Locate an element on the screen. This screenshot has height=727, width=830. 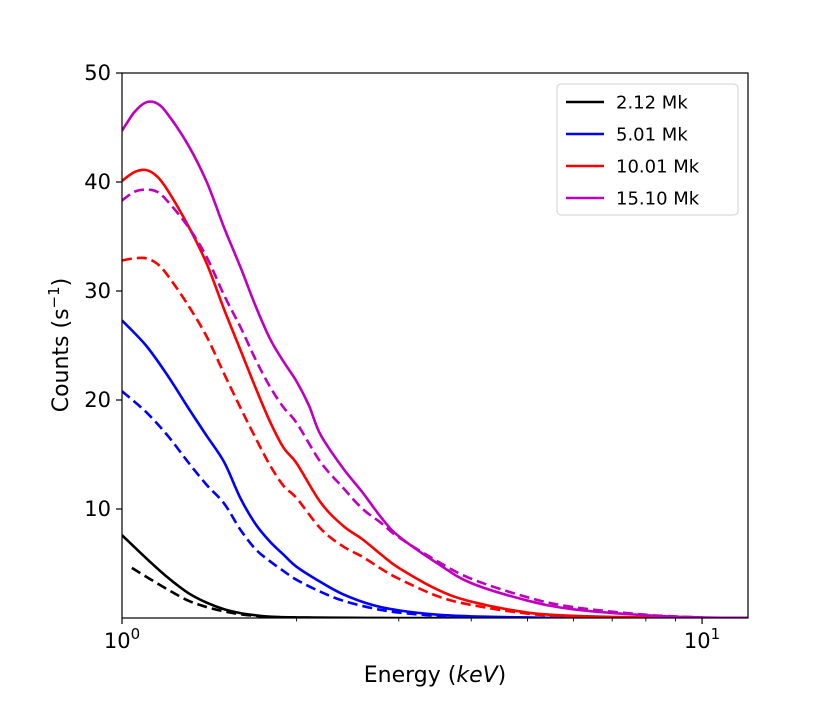
y-axis-label: Counts (s−1) is located at coordinates (59, 345).